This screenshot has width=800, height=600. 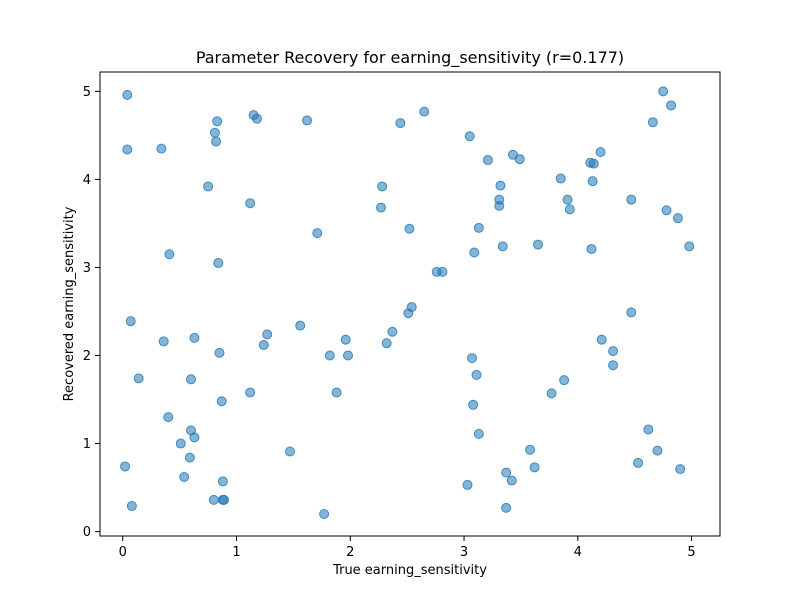 I want to click on y-tick-label-2: 2, so click(x=87, y=356).